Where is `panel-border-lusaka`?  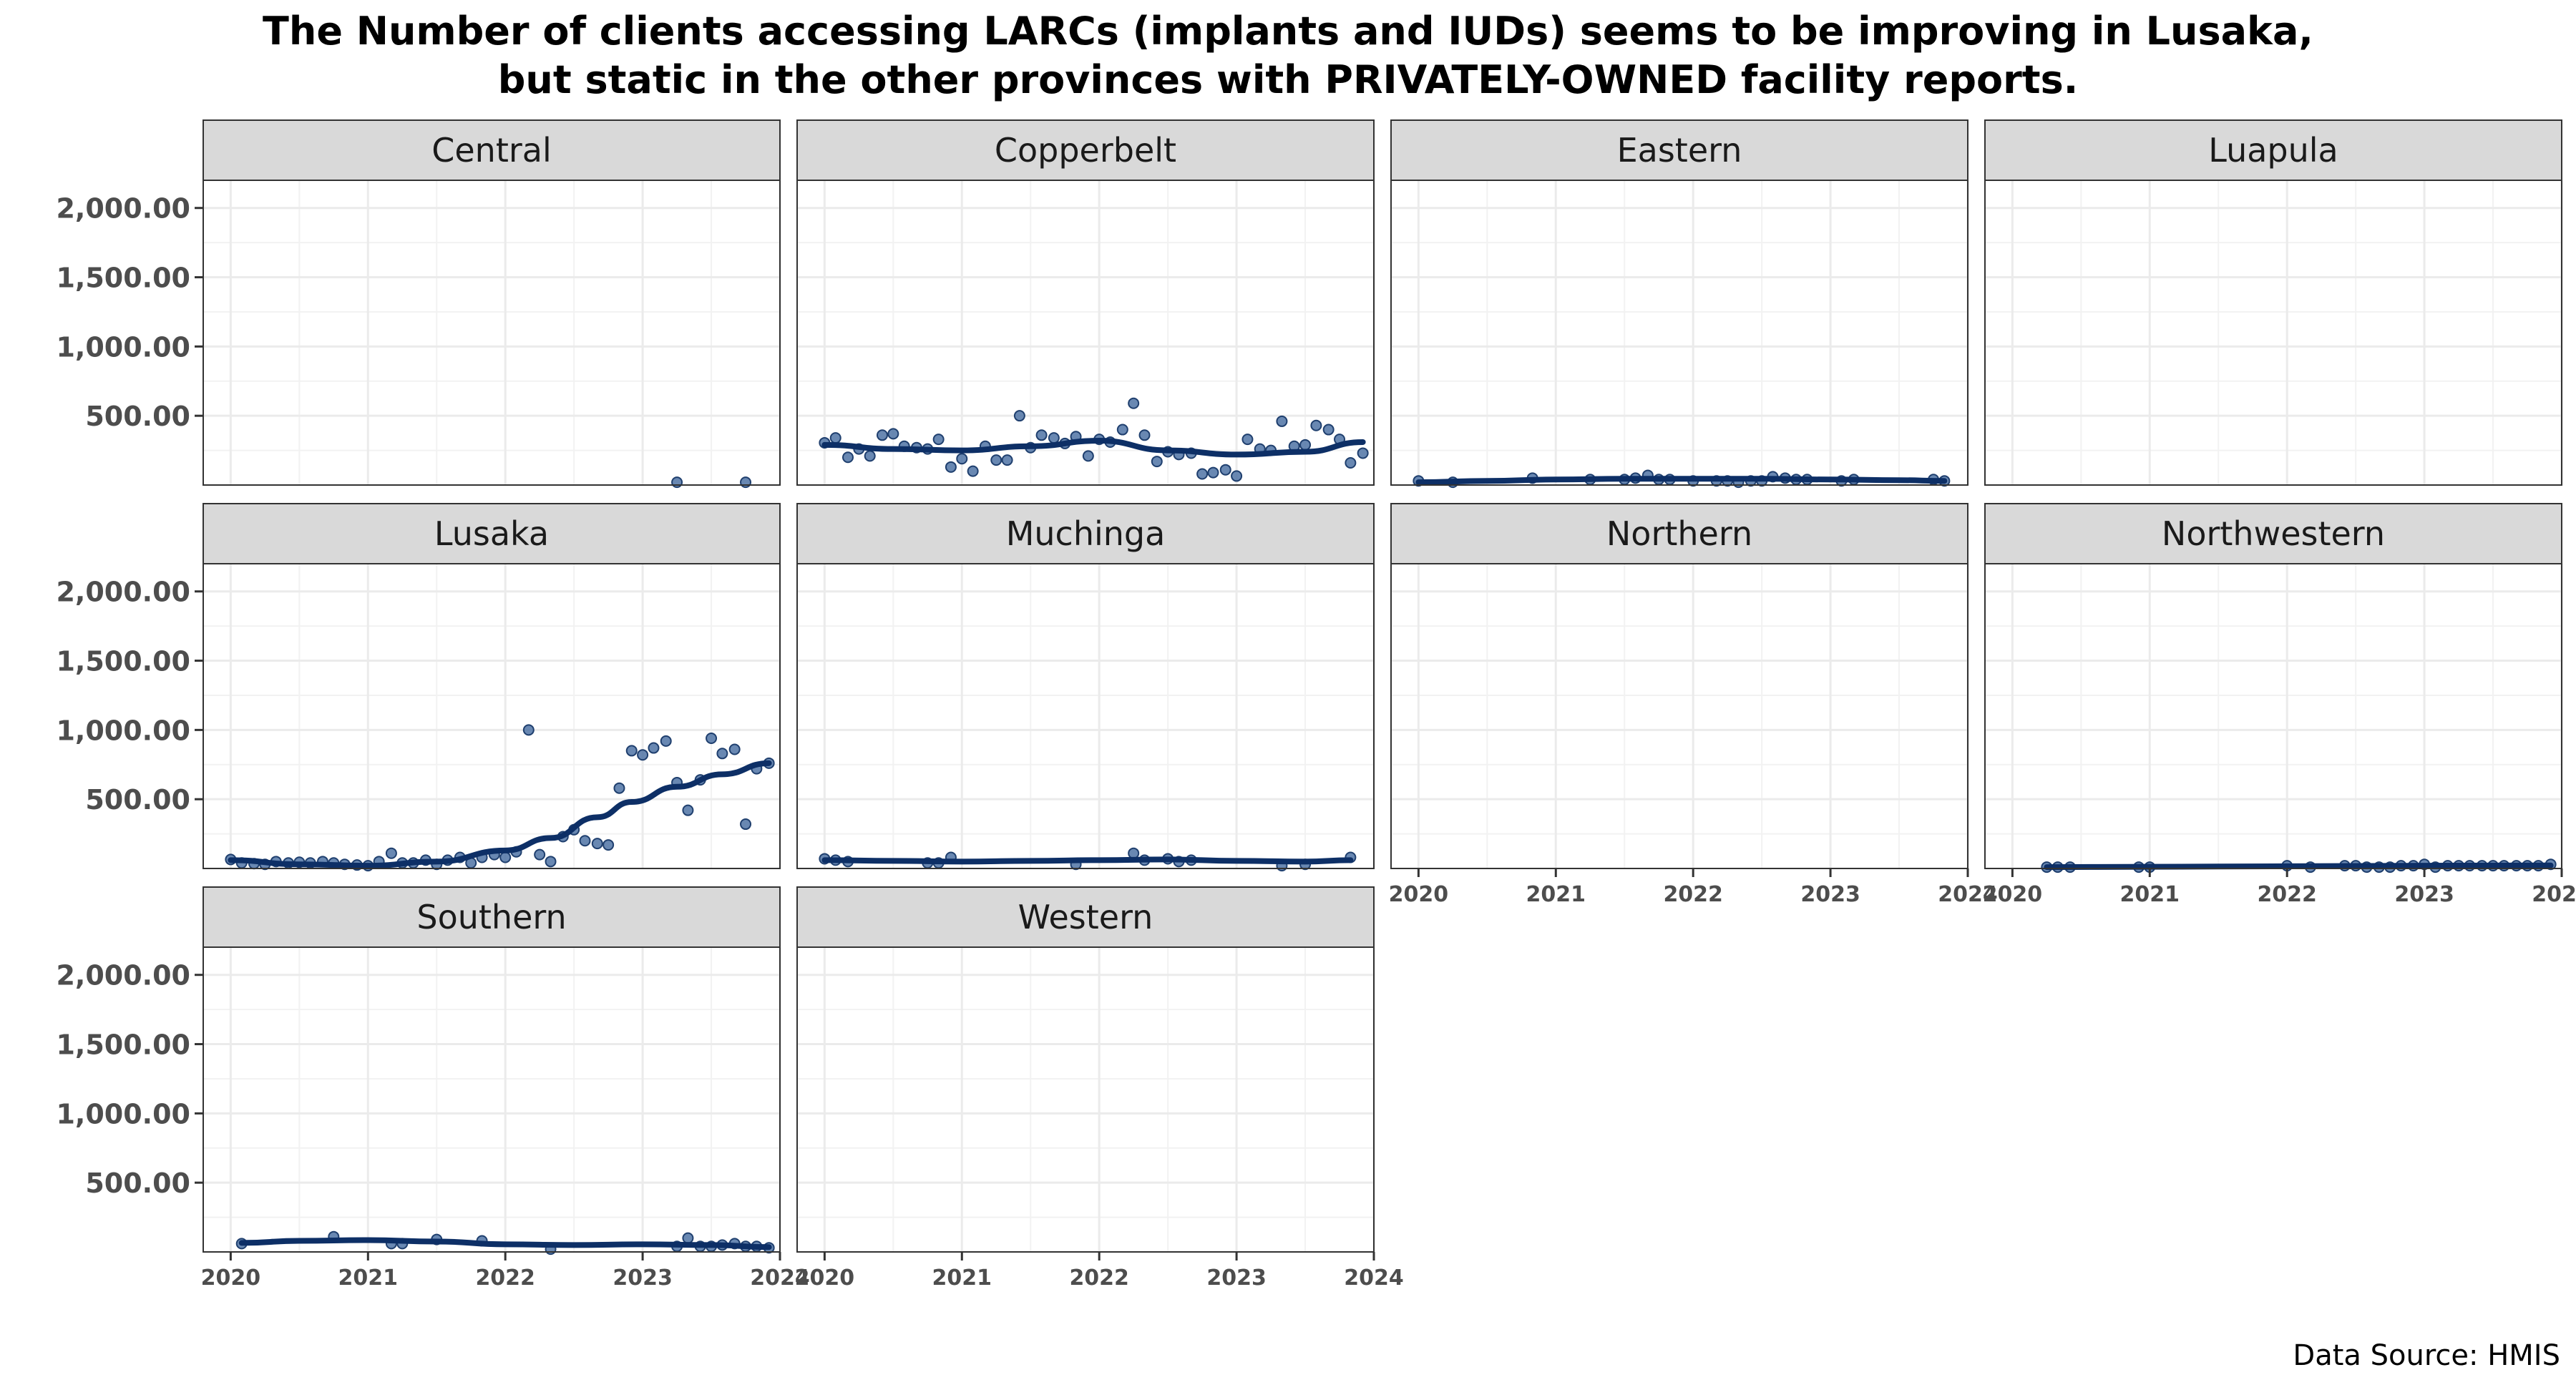 panel-border-lusaka is located at coordinates (492, 716).